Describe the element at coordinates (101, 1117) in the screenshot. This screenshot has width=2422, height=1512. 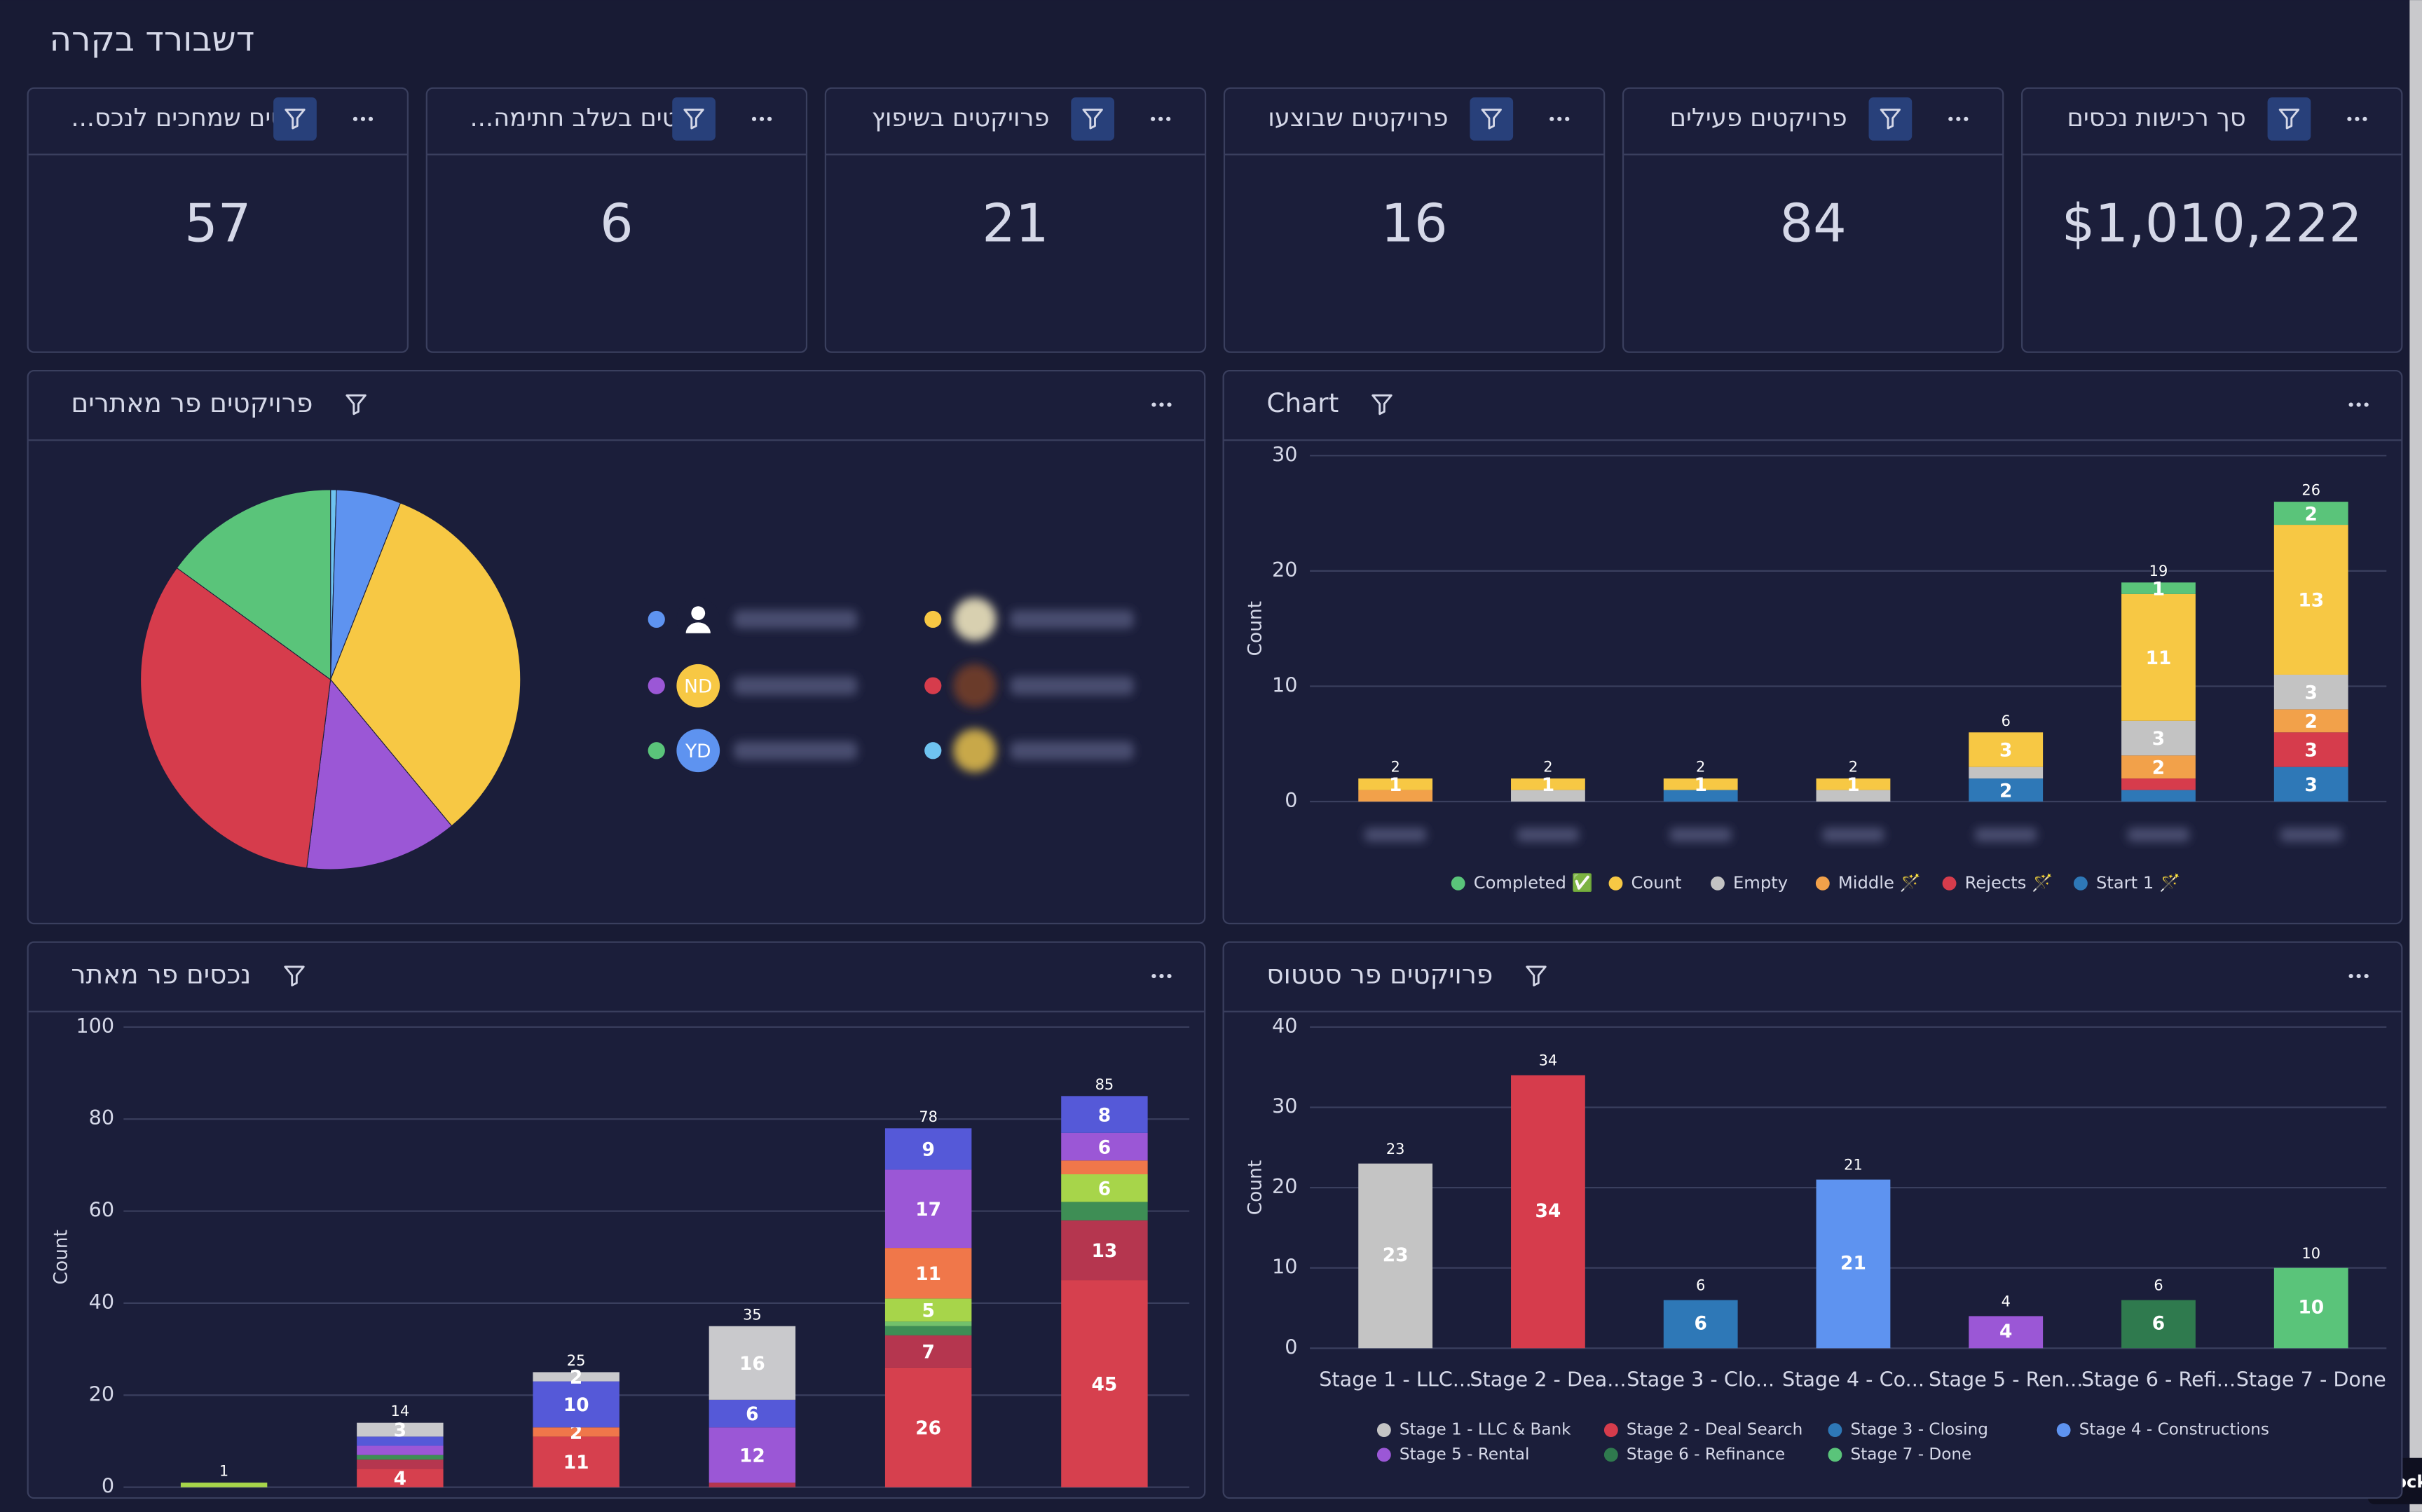
I see `y-tick-label: 80` at that location.